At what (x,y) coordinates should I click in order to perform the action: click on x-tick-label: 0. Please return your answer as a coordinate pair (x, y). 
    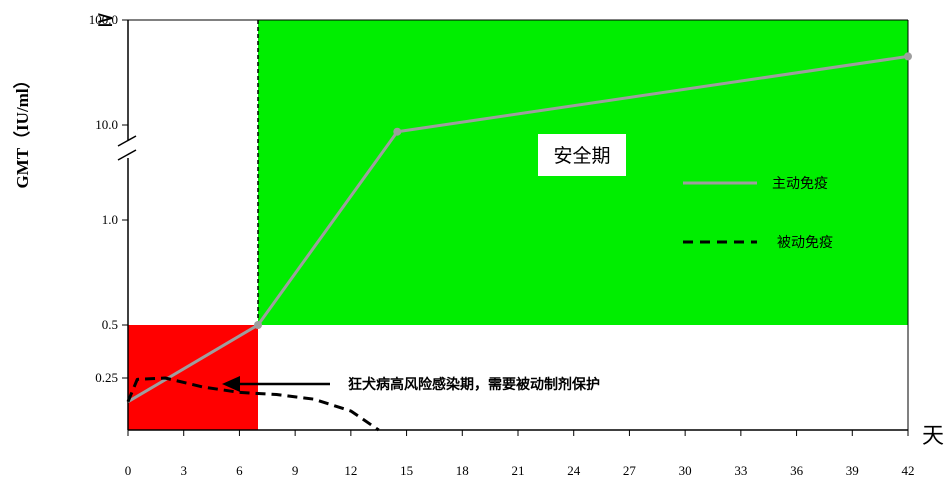
    Looking at the image, I should click on (128, 470).